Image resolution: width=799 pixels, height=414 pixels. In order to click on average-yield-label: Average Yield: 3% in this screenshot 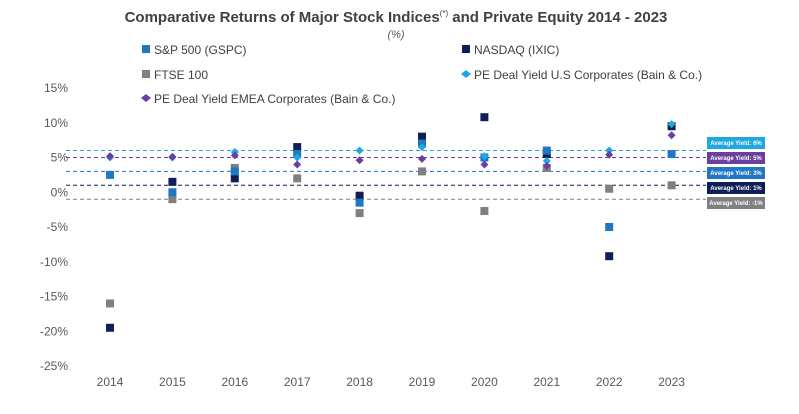, I will do `click(736, 174)`.